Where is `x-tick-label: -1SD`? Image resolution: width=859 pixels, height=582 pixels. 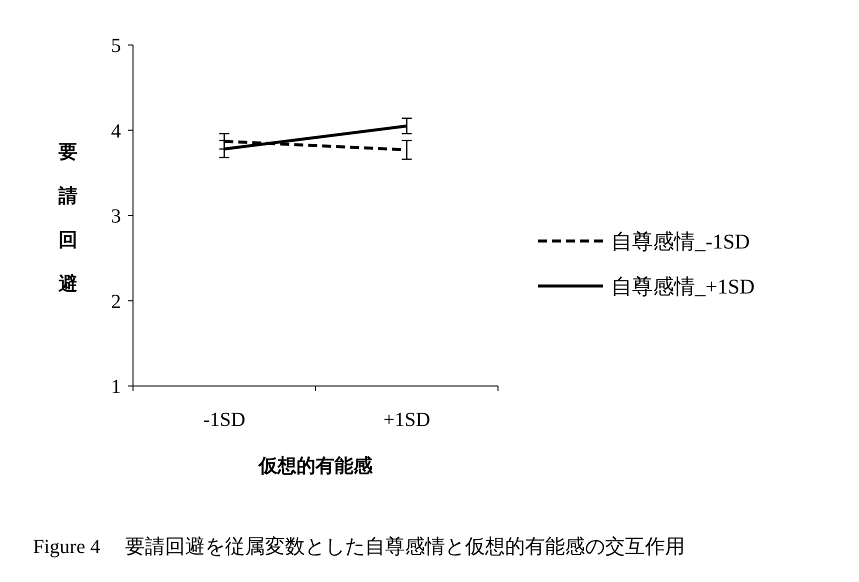
x-tick-label: -1SD is located at coordinates (224, 420).